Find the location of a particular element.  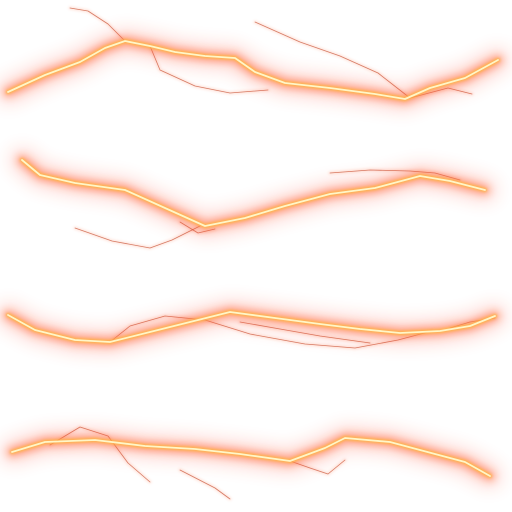

bolt-3-core is located at coordinates (251, 327).